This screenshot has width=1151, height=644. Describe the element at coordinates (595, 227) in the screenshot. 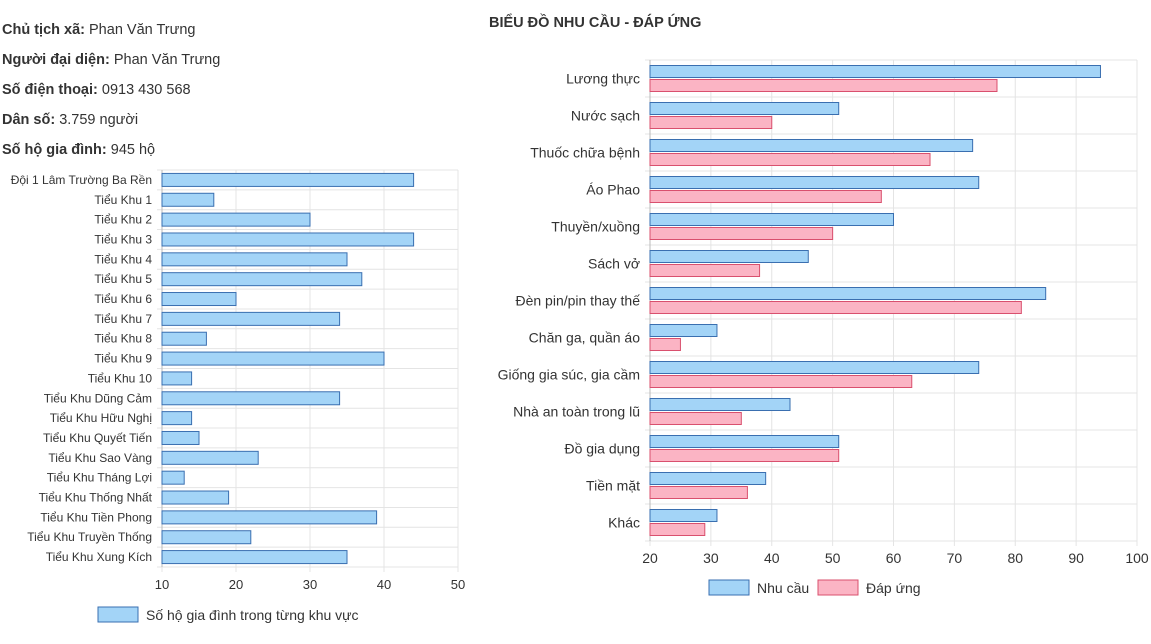

I see `category-label: Thuyền/xuồng` at that location.